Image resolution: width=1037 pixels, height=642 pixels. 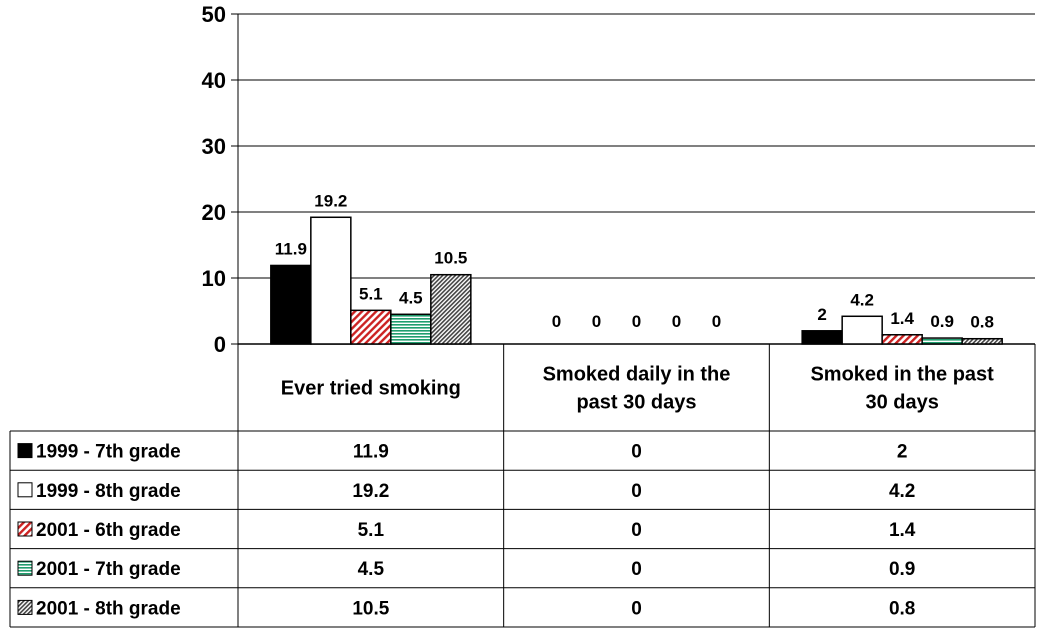 What do you see at coordinates (108, 608) in the screenshot?
I see `legend-label: 2001 - 8th grade` at bounding box center [108, 608].